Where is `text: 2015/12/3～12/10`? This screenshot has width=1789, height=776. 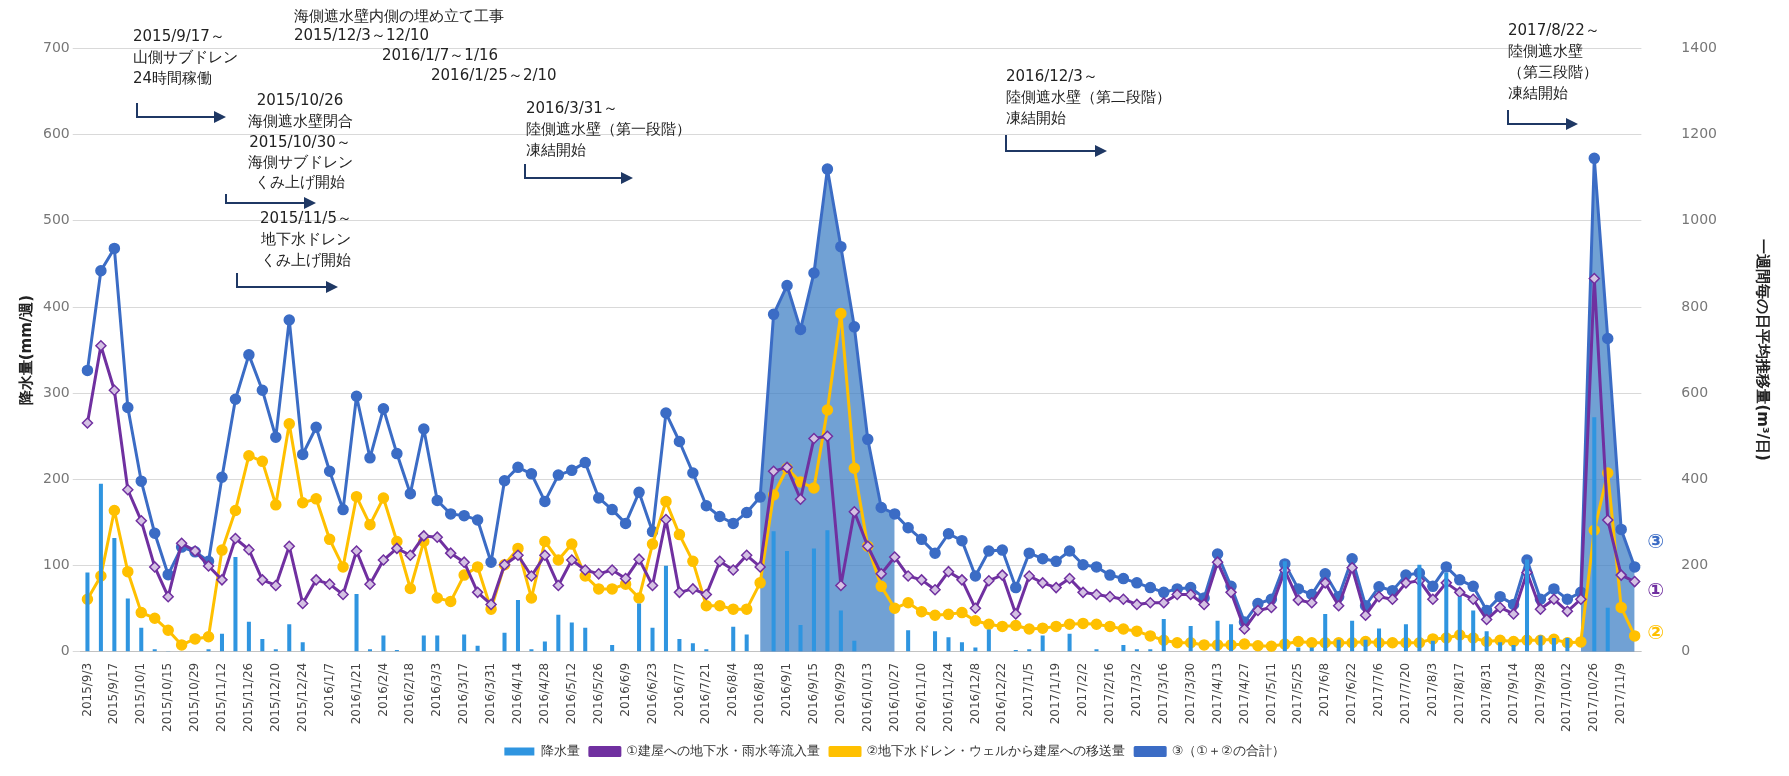 text: 2015/12/3～12/10 is located at coordinates (362, 35).